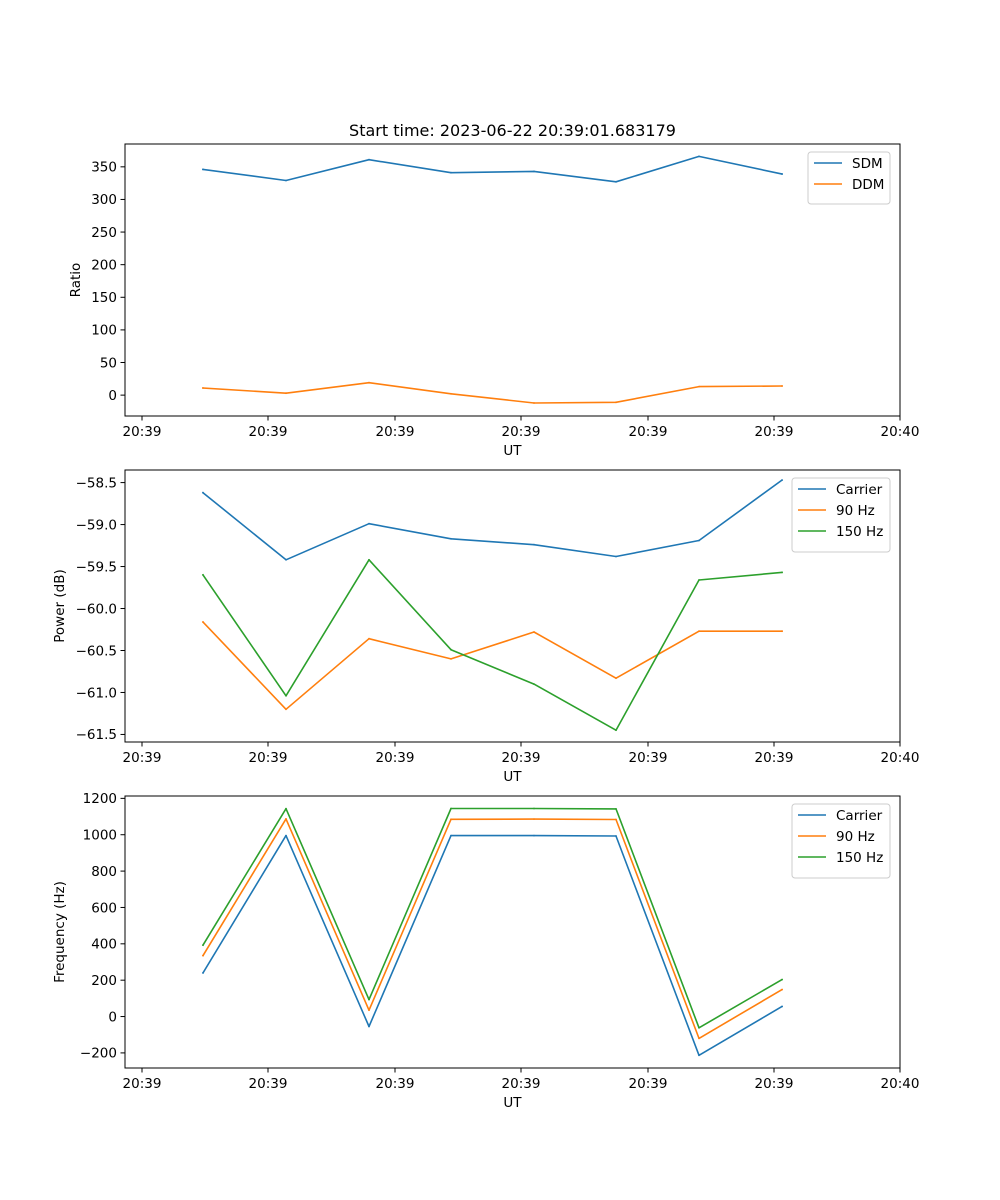 This screenshot has height=1200, width=1000. I want to click on y-tick-label: 100, so click(104, 331).